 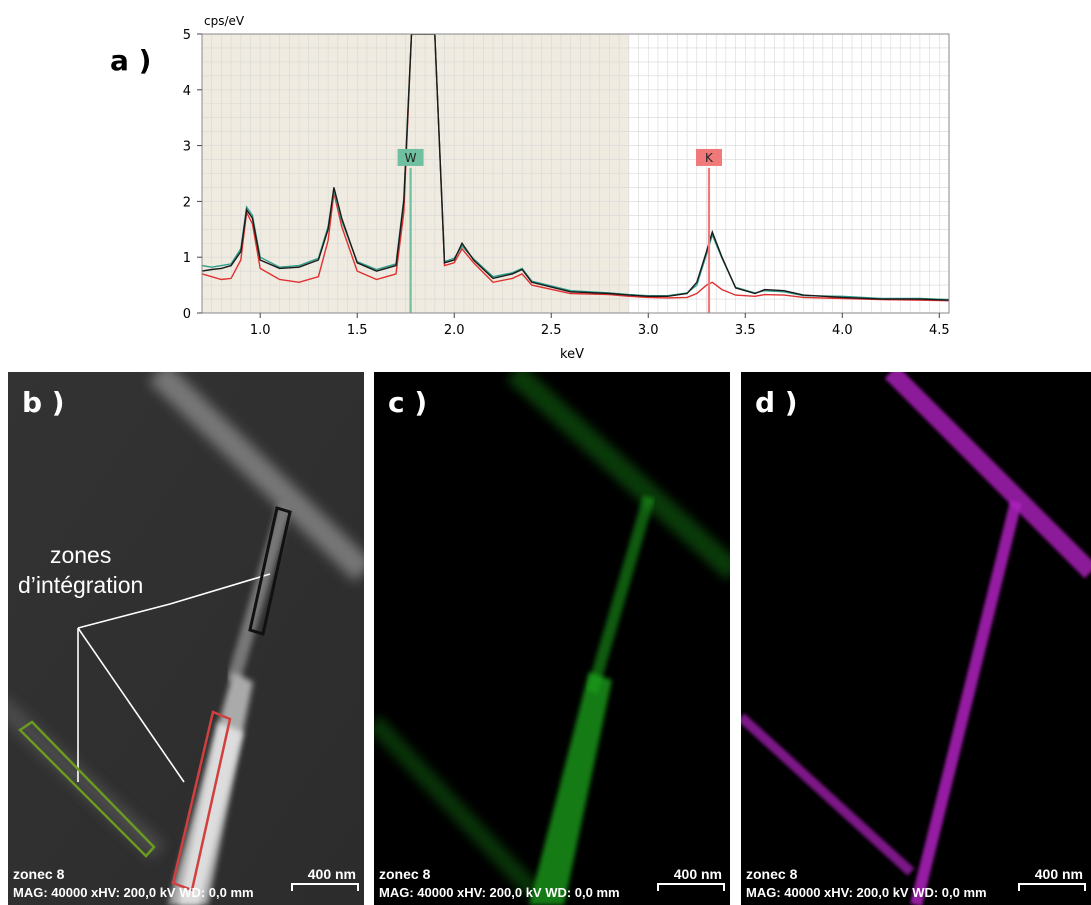 I want to click on y-axis-label: cps/eV, so click(x=224, y=21).